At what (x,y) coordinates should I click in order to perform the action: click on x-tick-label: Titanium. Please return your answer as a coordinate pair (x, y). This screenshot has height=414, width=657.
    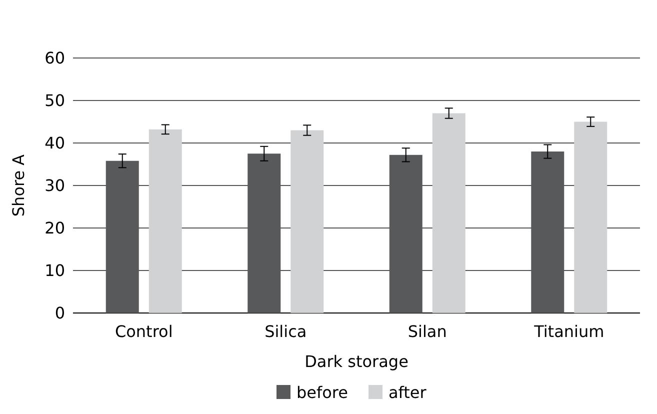
    Looking at the image, I should click on (568, 331).